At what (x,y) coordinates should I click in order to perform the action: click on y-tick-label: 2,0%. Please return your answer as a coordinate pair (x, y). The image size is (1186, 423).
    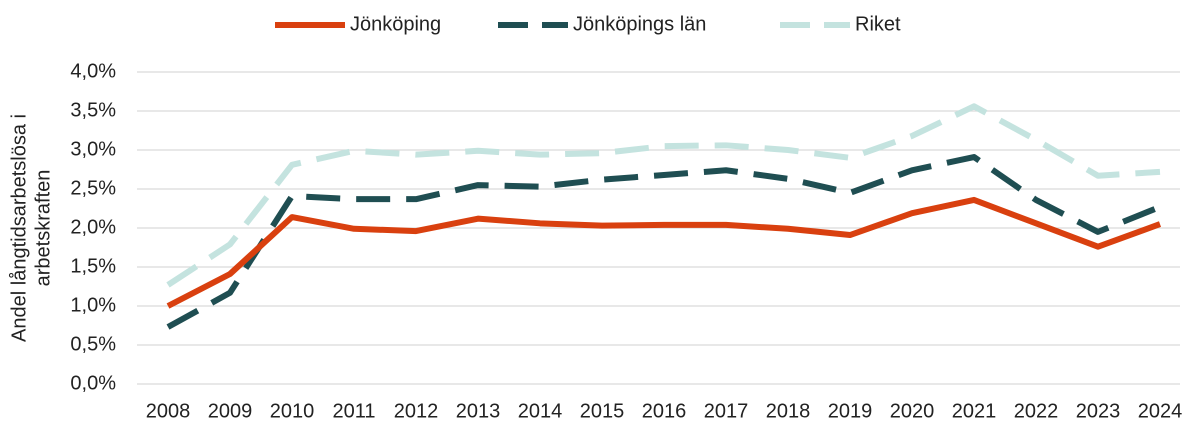
    Looking at the image, I should click on (93, 227).